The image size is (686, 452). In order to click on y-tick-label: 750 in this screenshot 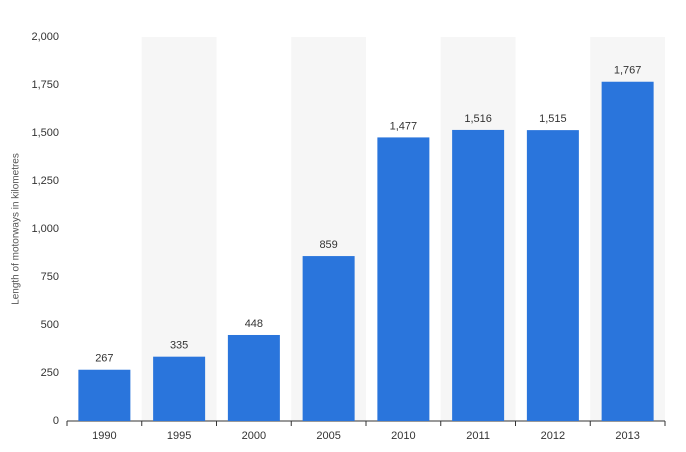, I will do `click(50, 277)`.